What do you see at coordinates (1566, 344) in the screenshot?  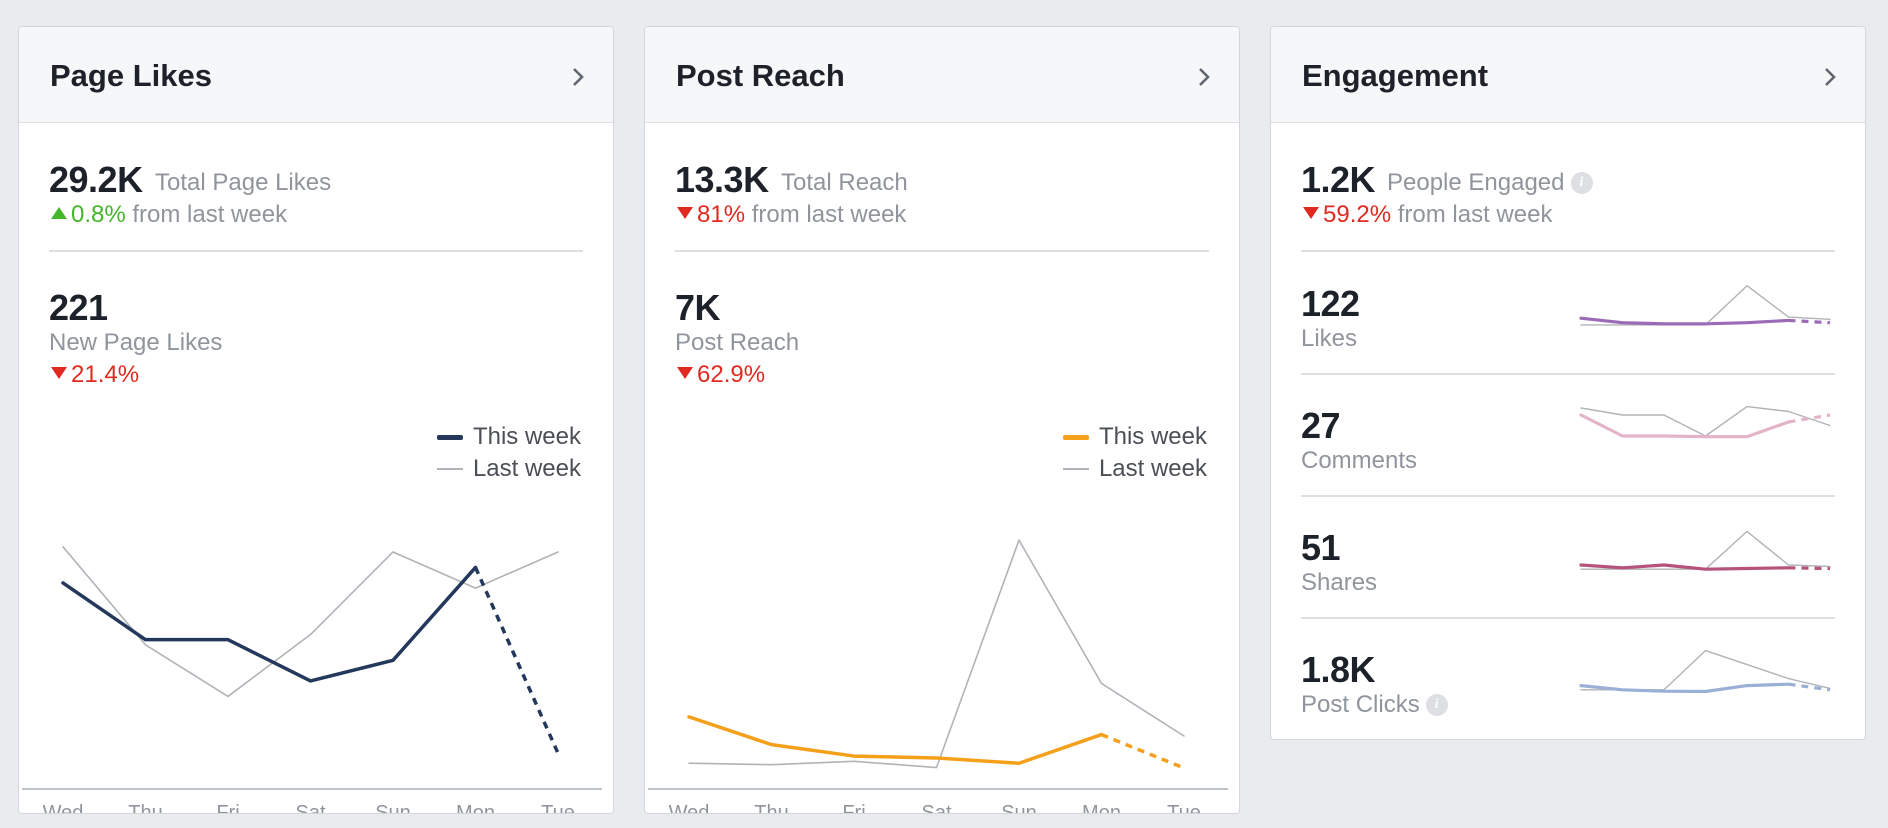 I see `engagement-row-likes: 122 Likes` at bounding box center [1566, 344].